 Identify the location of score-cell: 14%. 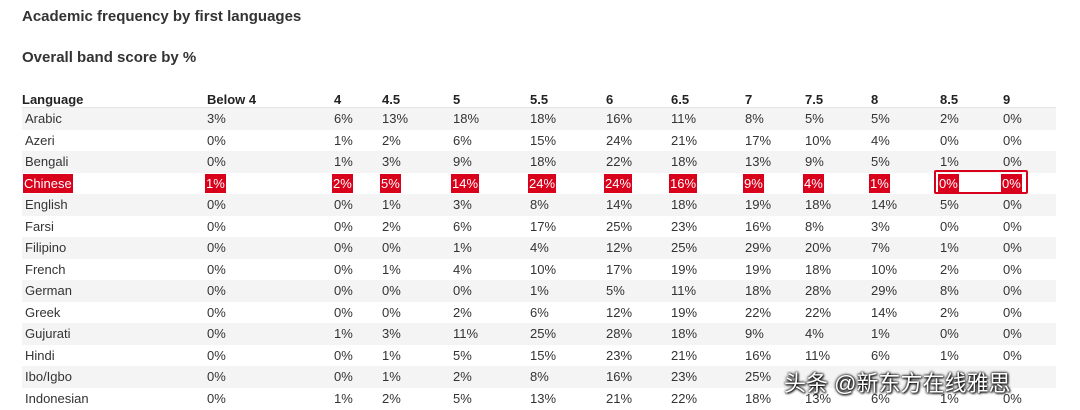
(905, 205).